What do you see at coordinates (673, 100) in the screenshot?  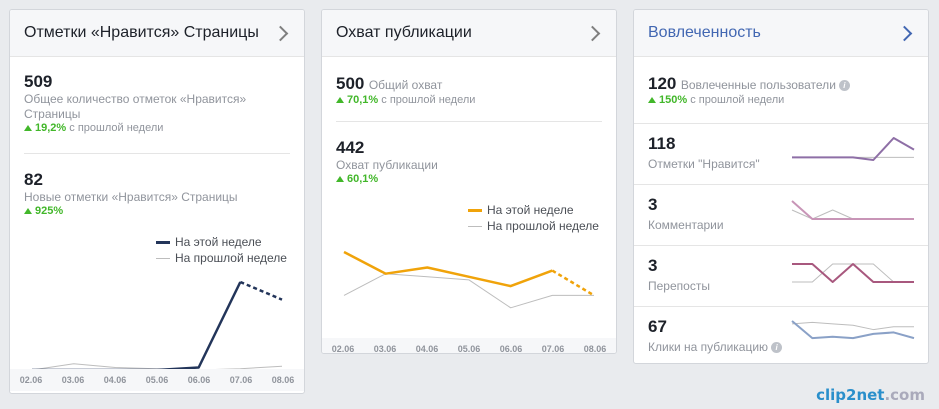 I see `engaged-users-change-value: 150%` at bounding box center [673, 100].